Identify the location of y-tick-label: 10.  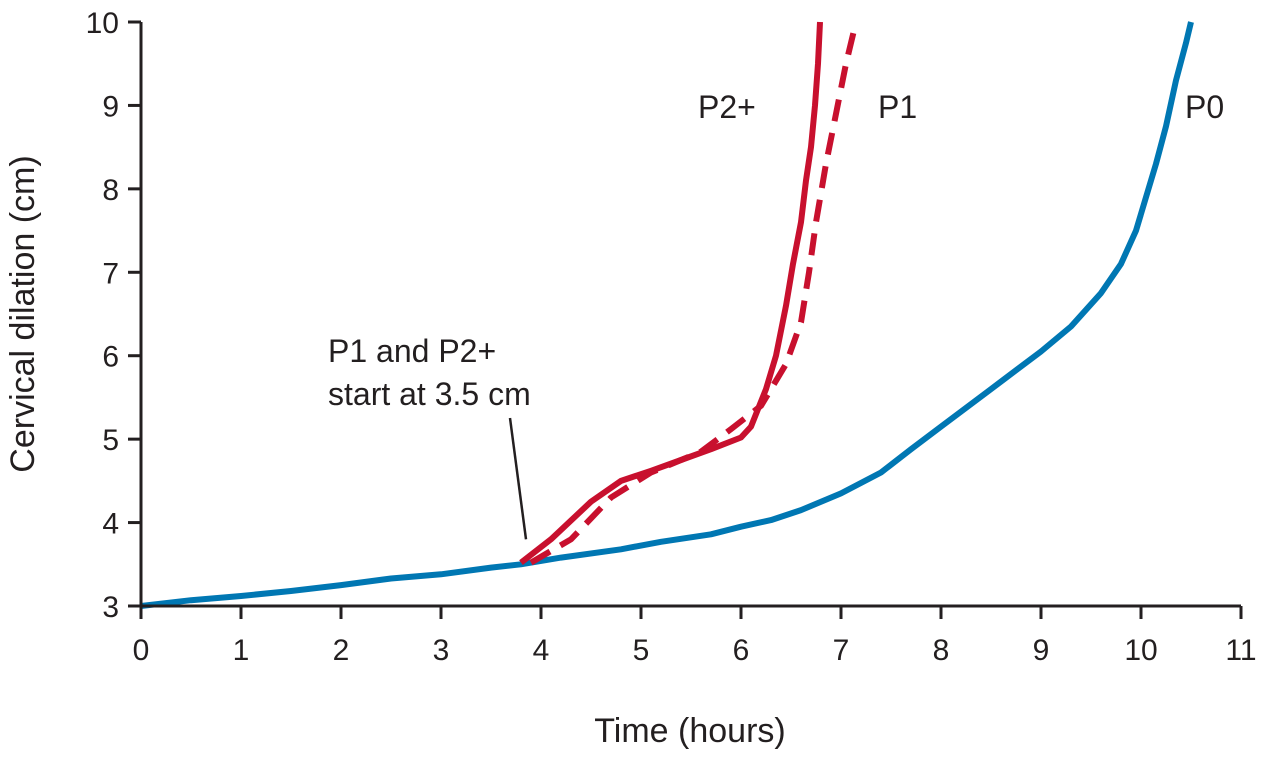
(102, 23).